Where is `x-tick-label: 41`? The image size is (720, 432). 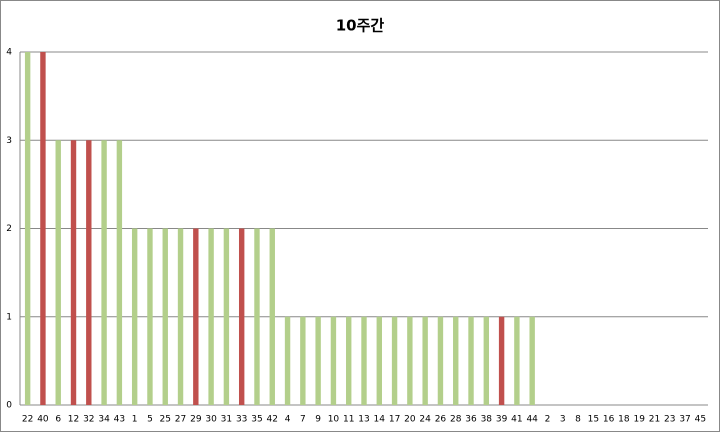
x-tick-label: 41 is located at coordinates (516, 420).